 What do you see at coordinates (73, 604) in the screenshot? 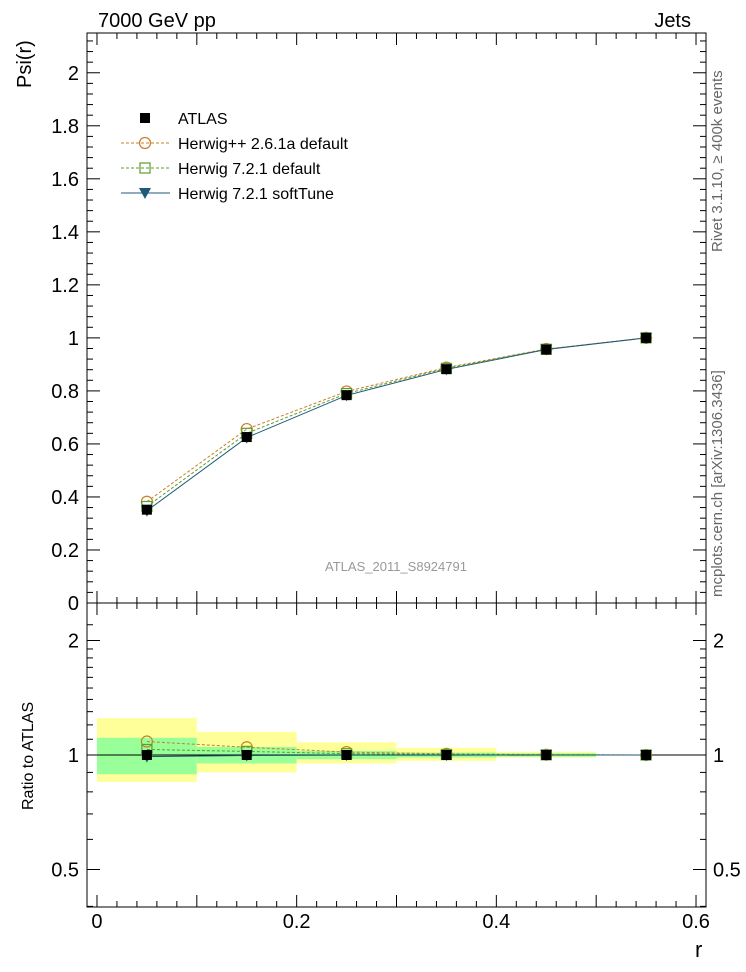
I see `y-tick-label: 0` at bounding box center [73, 604].